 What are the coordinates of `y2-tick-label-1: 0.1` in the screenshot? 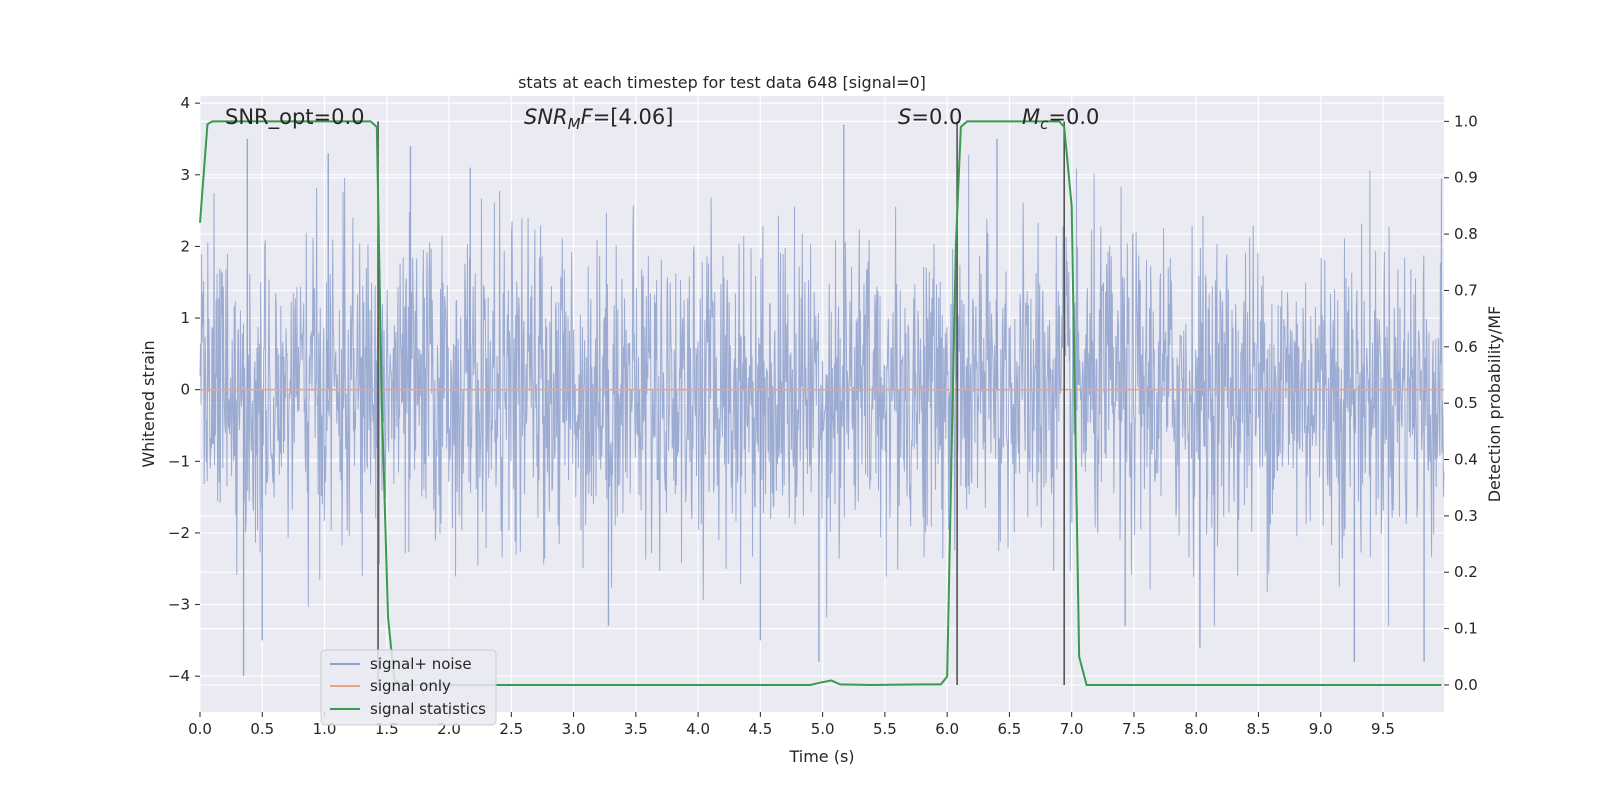 It's located at (1466, 629).